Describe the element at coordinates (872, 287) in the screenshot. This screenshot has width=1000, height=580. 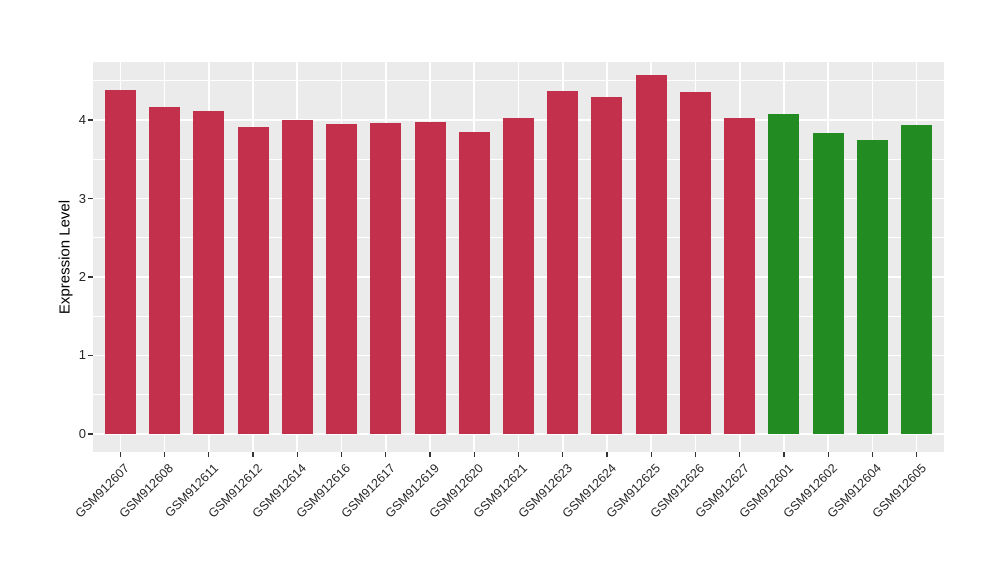
I see `bar-GSM912604` at that location.